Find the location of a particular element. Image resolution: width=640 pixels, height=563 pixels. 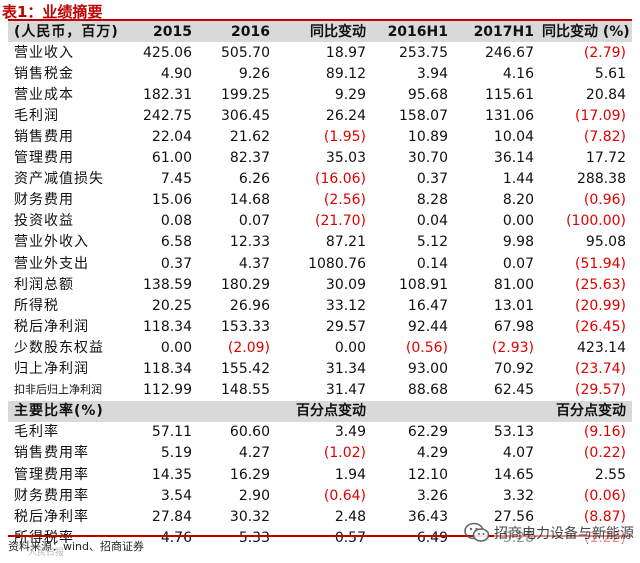

watermark-small-text: 人民日报 is located at coordinates (46, 553).